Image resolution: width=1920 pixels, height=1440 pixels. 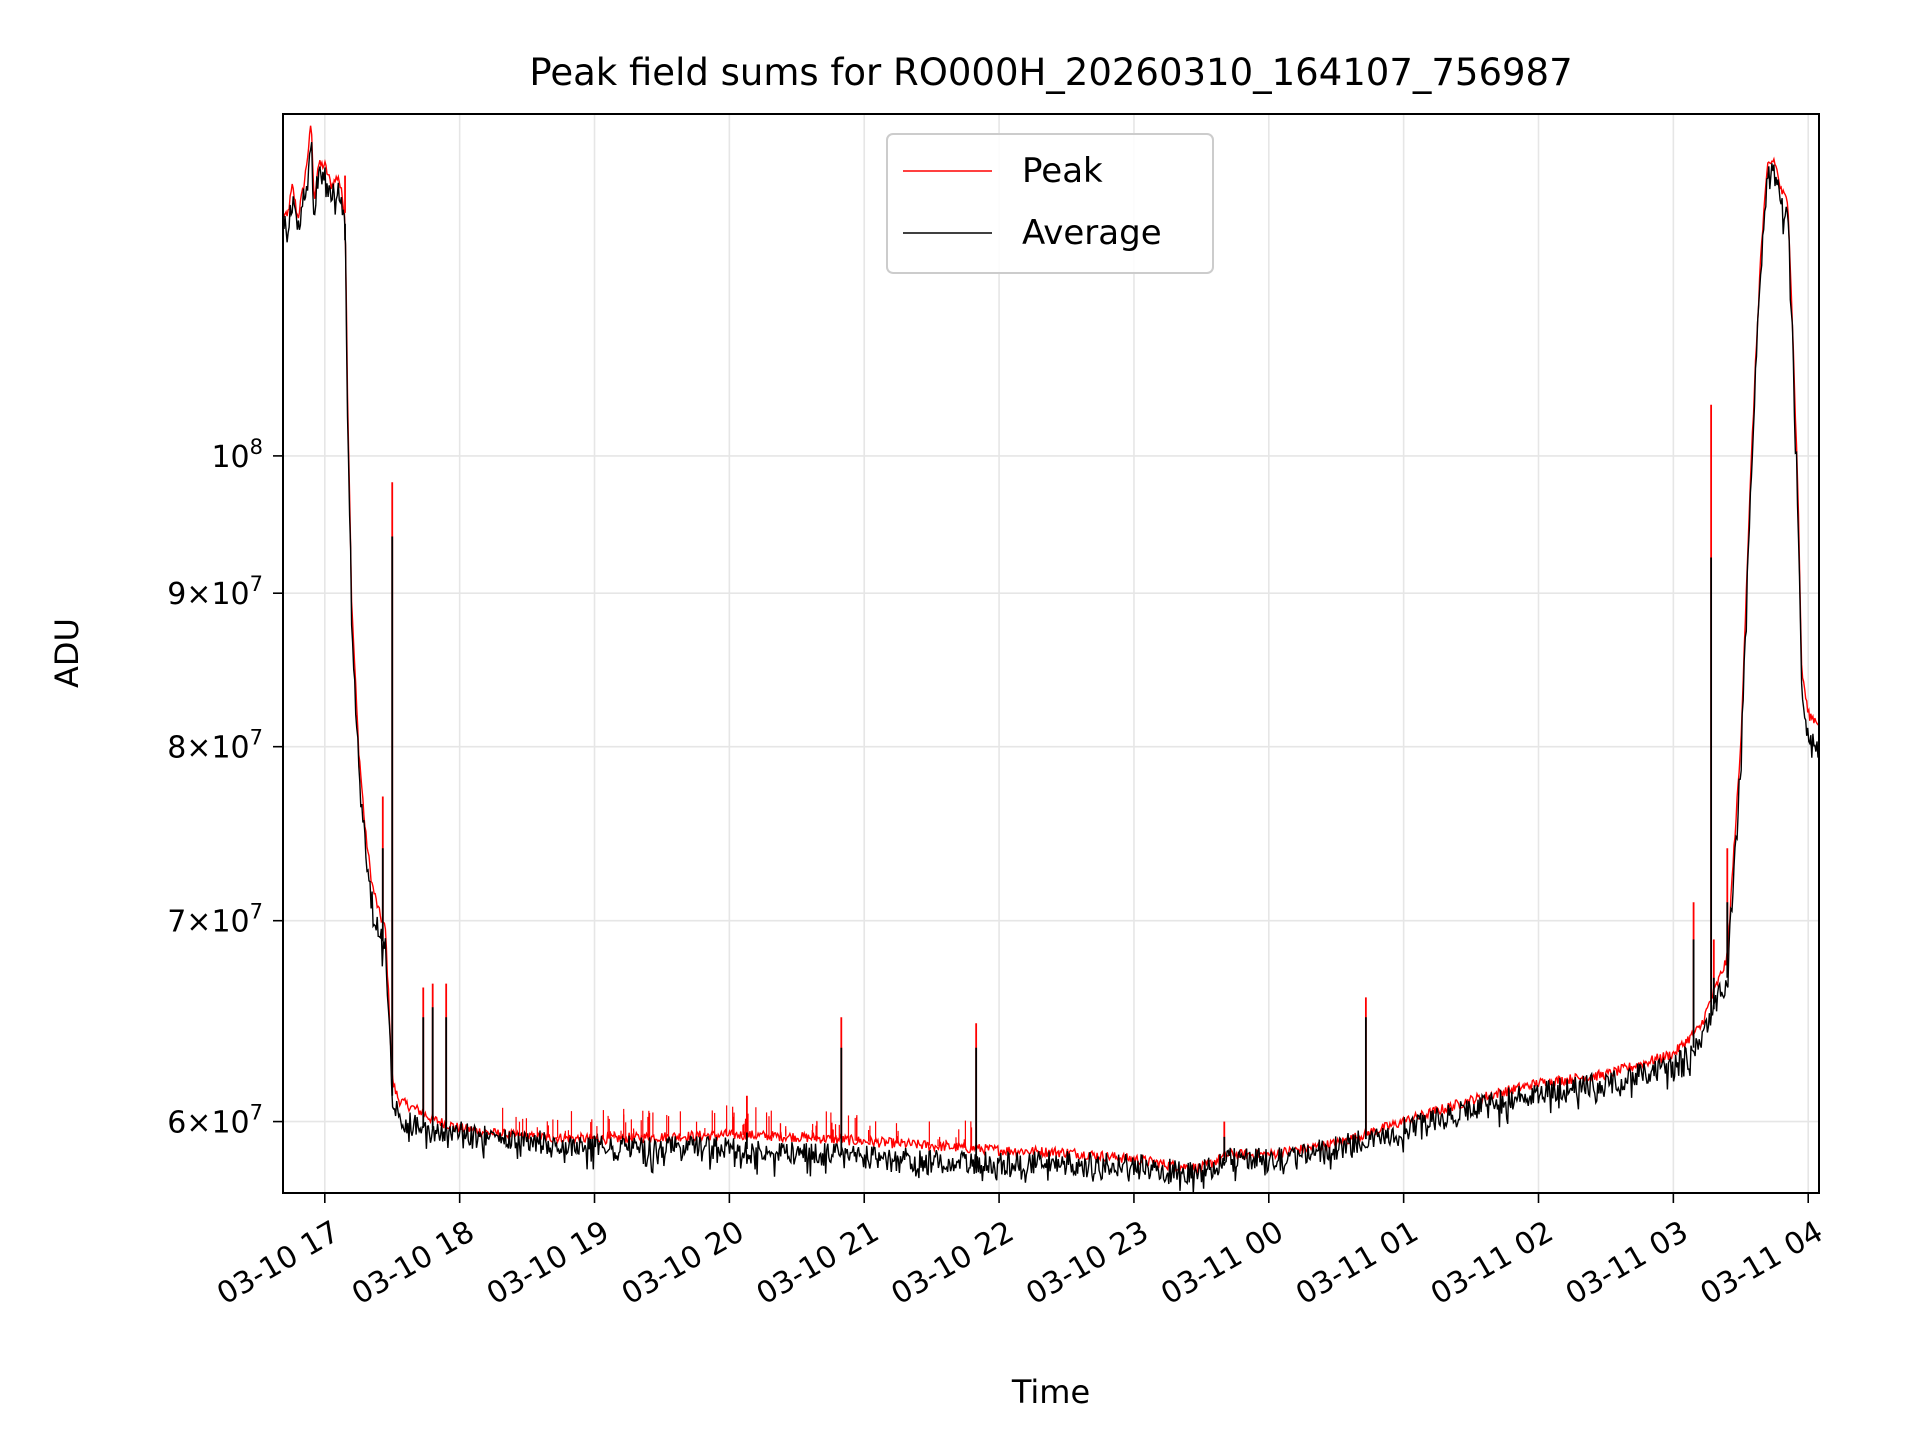 What do you see at coordinates (215, 1121) in the screenshot?
I see `y-tick-label: 6×107` at bounding box center [215, 1121].